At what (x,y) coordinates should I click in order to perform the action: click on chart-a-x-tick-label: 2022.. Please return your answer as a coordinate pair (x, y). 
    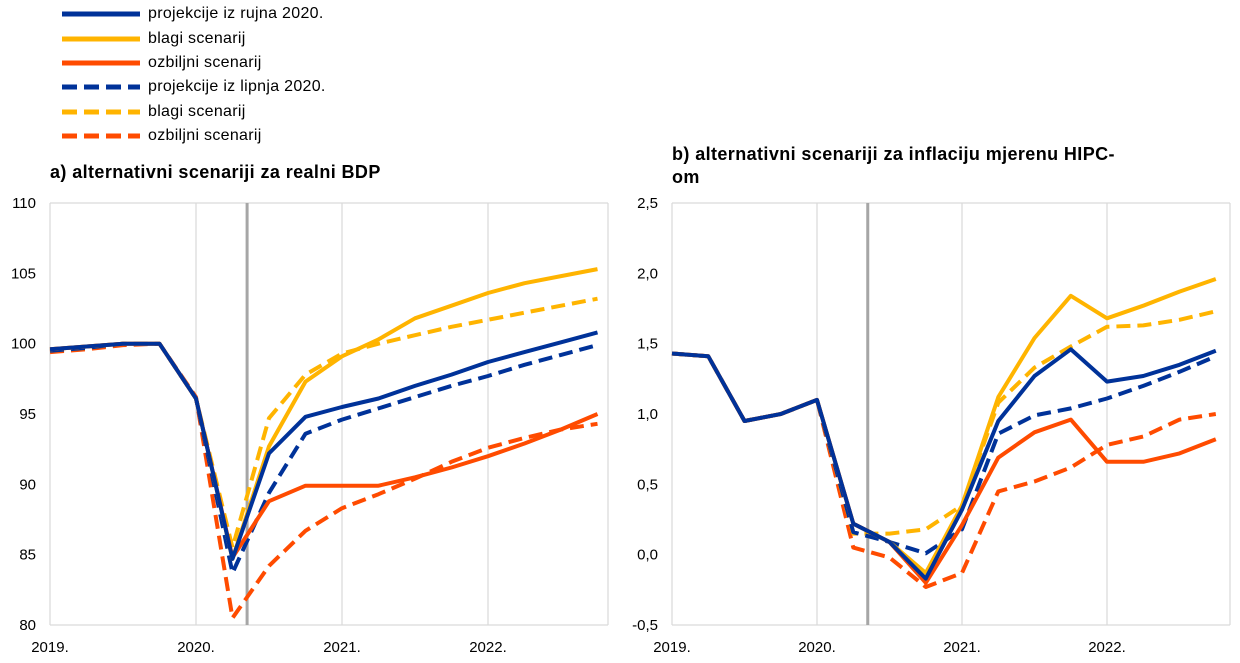
    Looking at the image, I should click on (488, 647).